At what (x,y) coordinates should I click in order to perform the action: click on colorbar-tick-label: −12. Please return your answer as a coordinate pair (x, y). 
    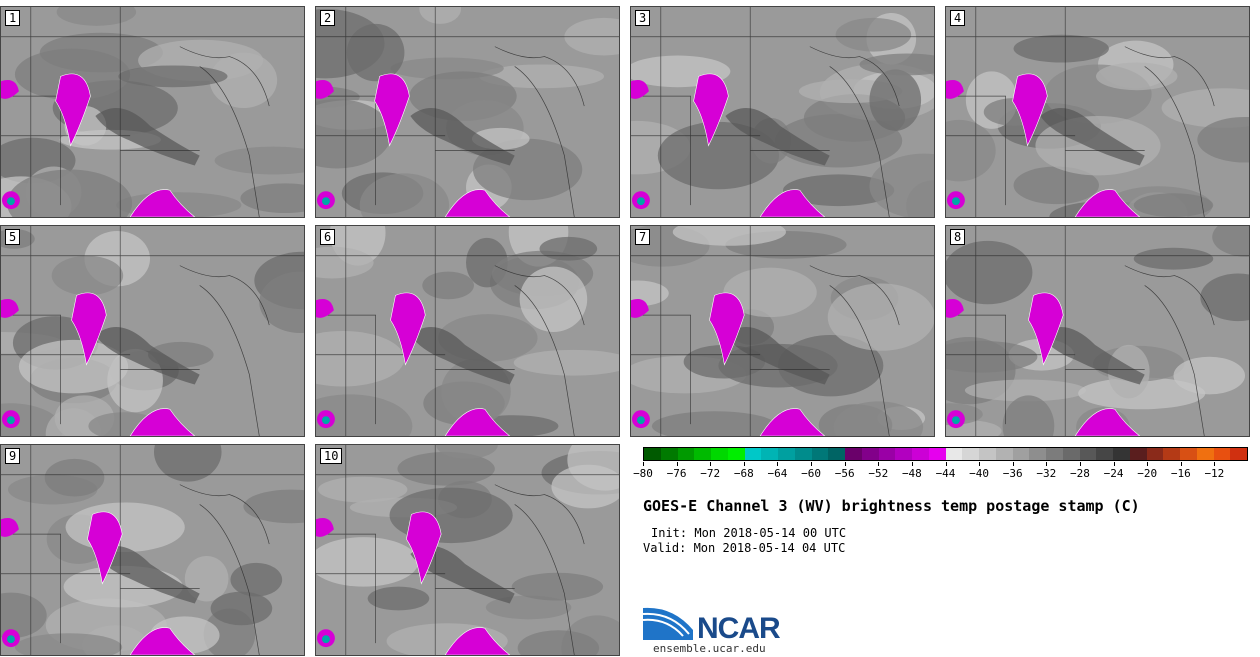
    Looking at the image, I should click on (1214, 473).